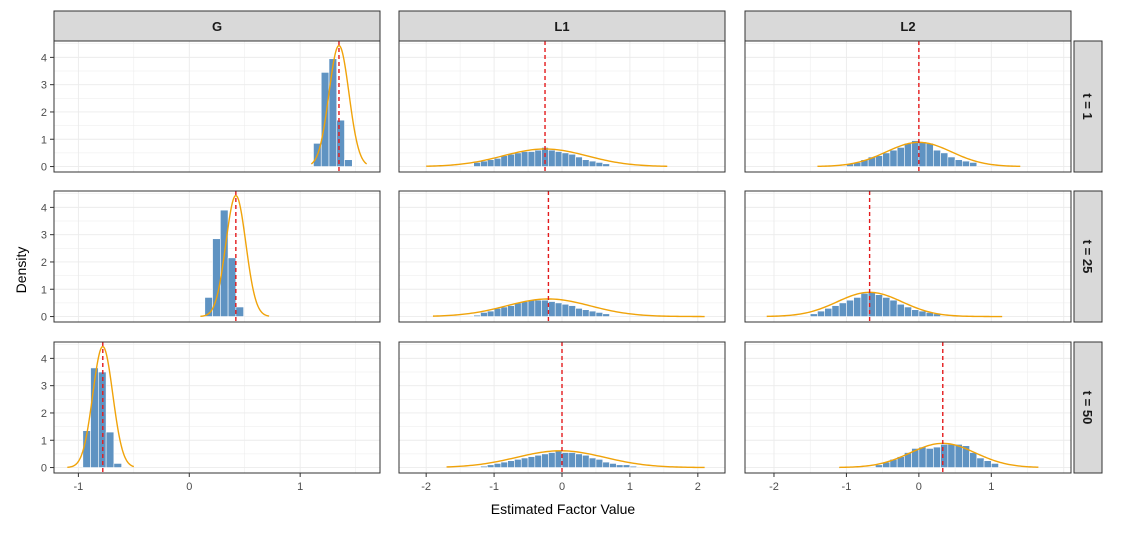 Image resolution: width=1142 pixels, height=533 pixels. What do you see at coordinates (211, 257) in the screenshot?
I see `panel-g-row-2: 0 1 2 3 4` at bounding box center [211, 257].